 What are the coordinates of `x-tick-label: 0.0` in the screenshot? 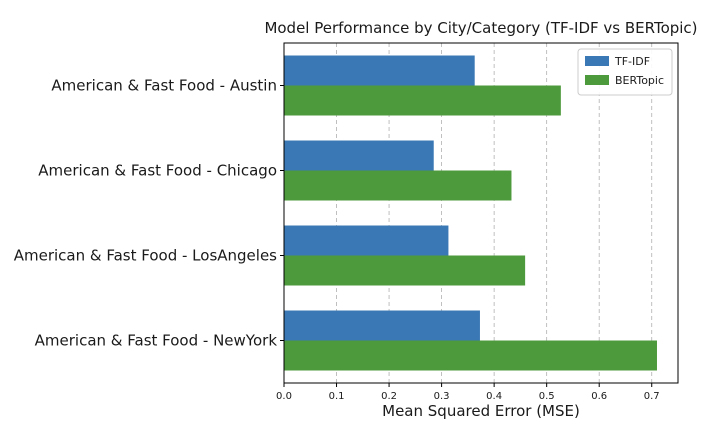 It's located at (284, 396).